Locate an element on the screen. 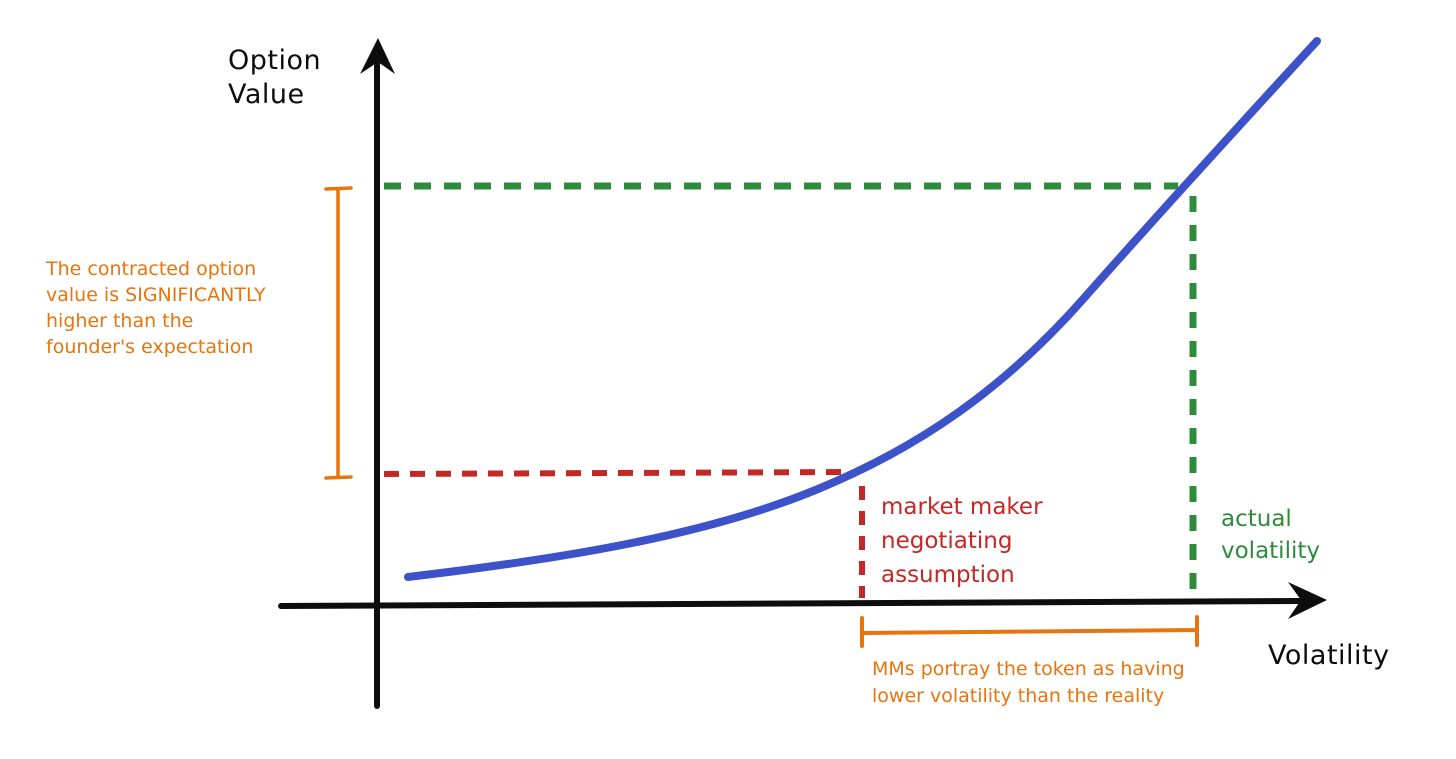  market-maker-assumption-annotation: market maker negotiating assumption is located at coordinates (962, 541).